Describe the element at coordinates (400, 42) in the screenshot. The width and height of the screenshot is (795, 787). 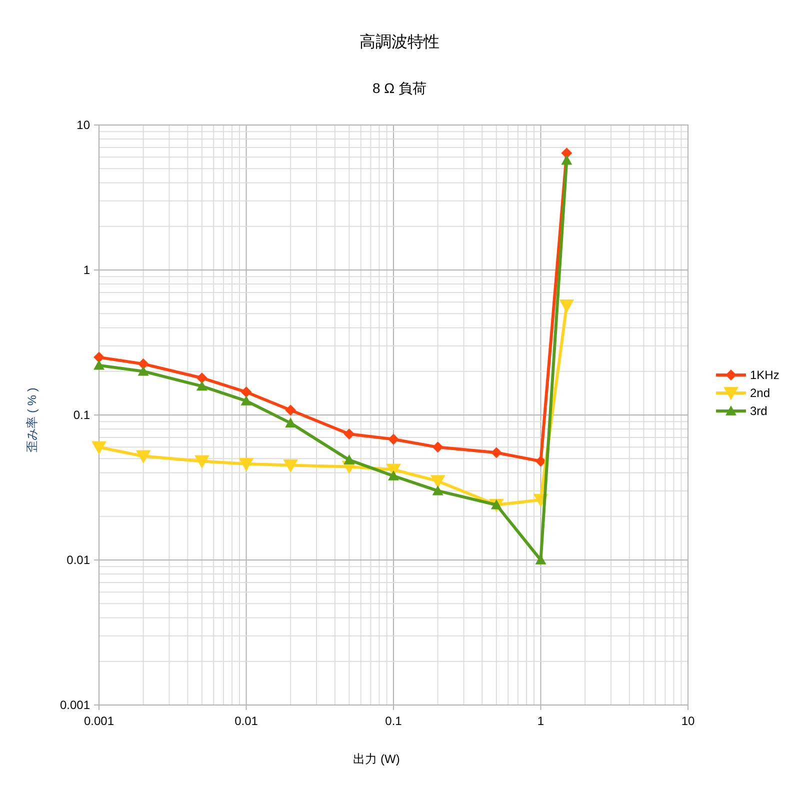
I see `chart-title: 高調波特性` at that location.